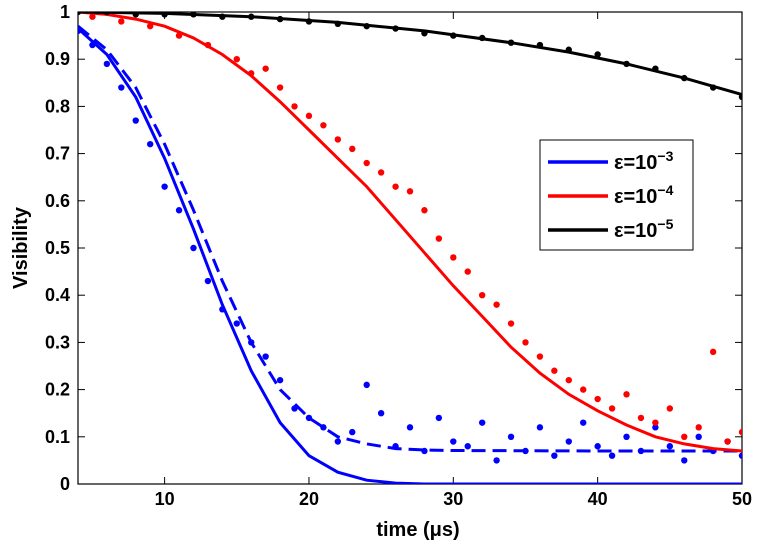  What do you see at coordinates (57, 201) in the screenshot?
I see `y-tick-label: 0.6` at bounding box center [57, 201].